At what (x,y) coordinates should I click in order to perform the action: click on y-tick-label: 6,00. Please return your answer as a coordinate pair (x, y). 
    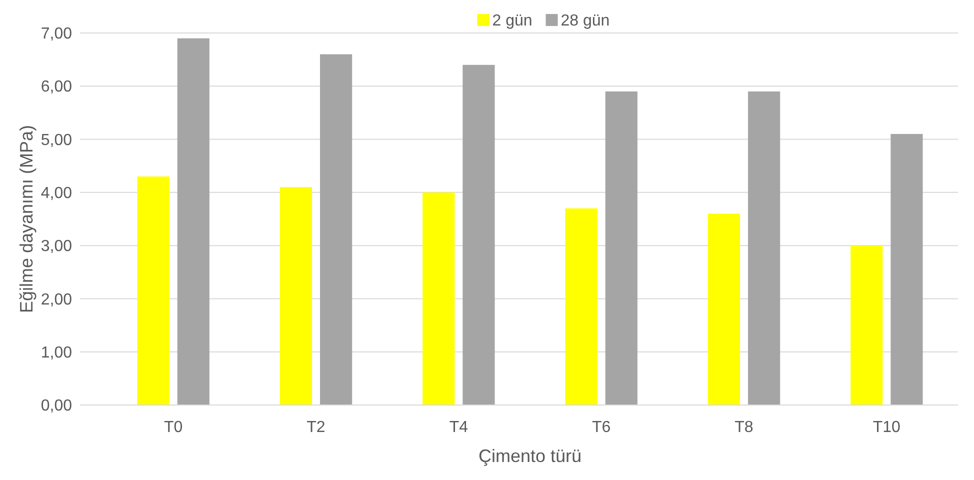
    Looking at the image, I should click on (56, 87).